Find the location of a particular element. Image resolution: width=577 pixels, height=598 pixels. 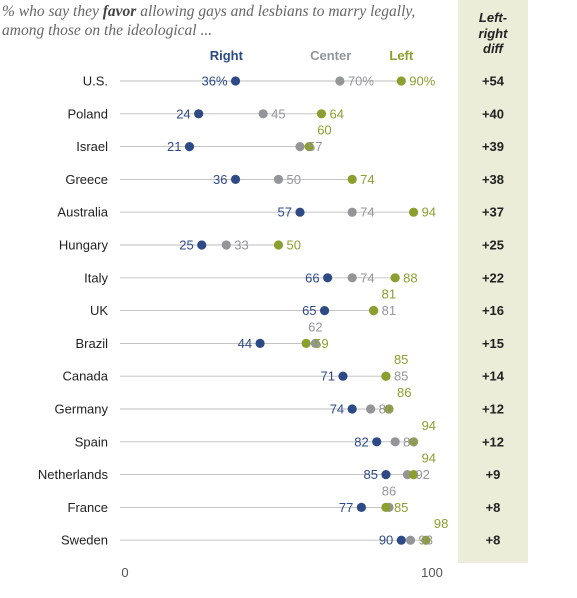

diff-header-line-1: Left- is located at coordinates (493, 17).